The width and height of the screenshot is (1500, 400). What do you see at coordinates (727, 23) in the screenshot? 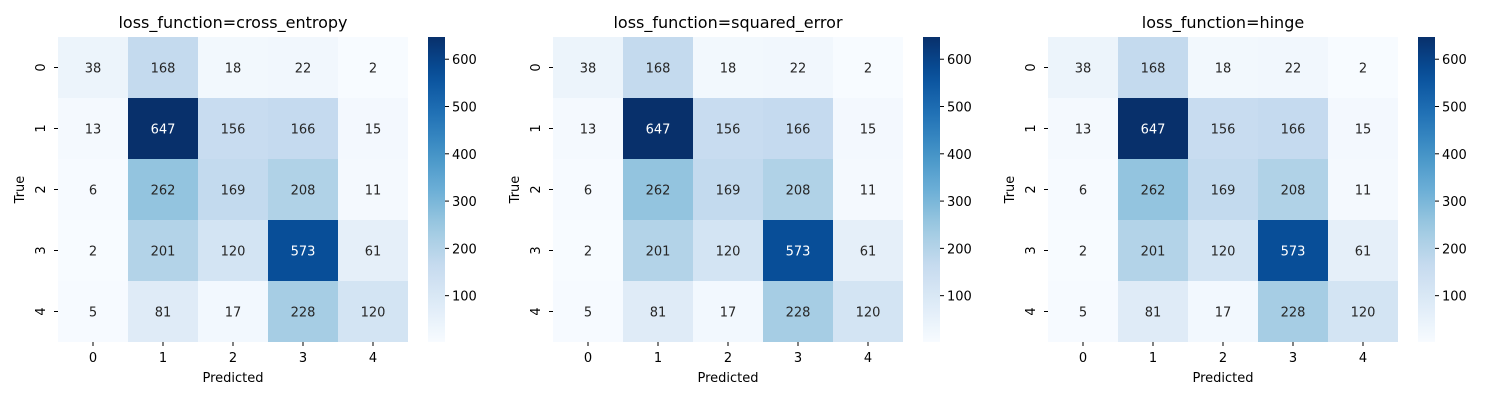
I see `panel-title: loss_function=squared_error` at bounding box center [727, 23].